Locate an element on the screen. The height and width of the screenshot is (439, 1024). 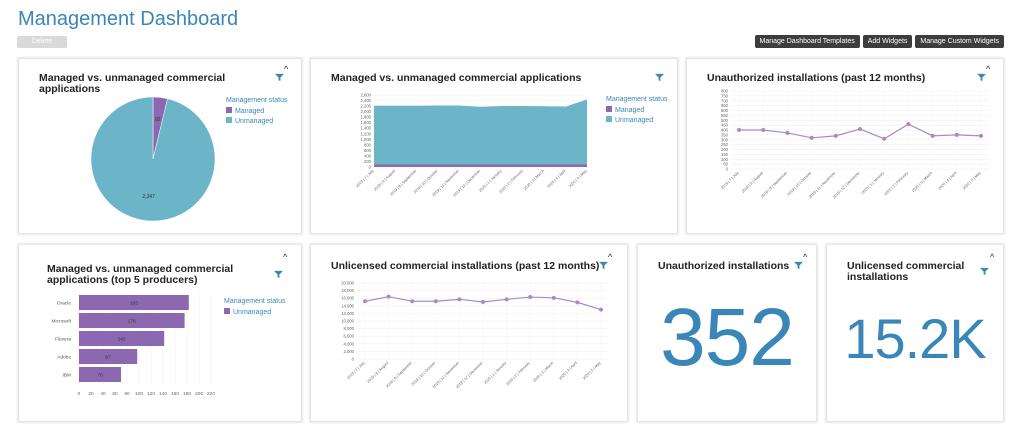
y-tick-label: 2,000 is located at coordinates (366, 111).